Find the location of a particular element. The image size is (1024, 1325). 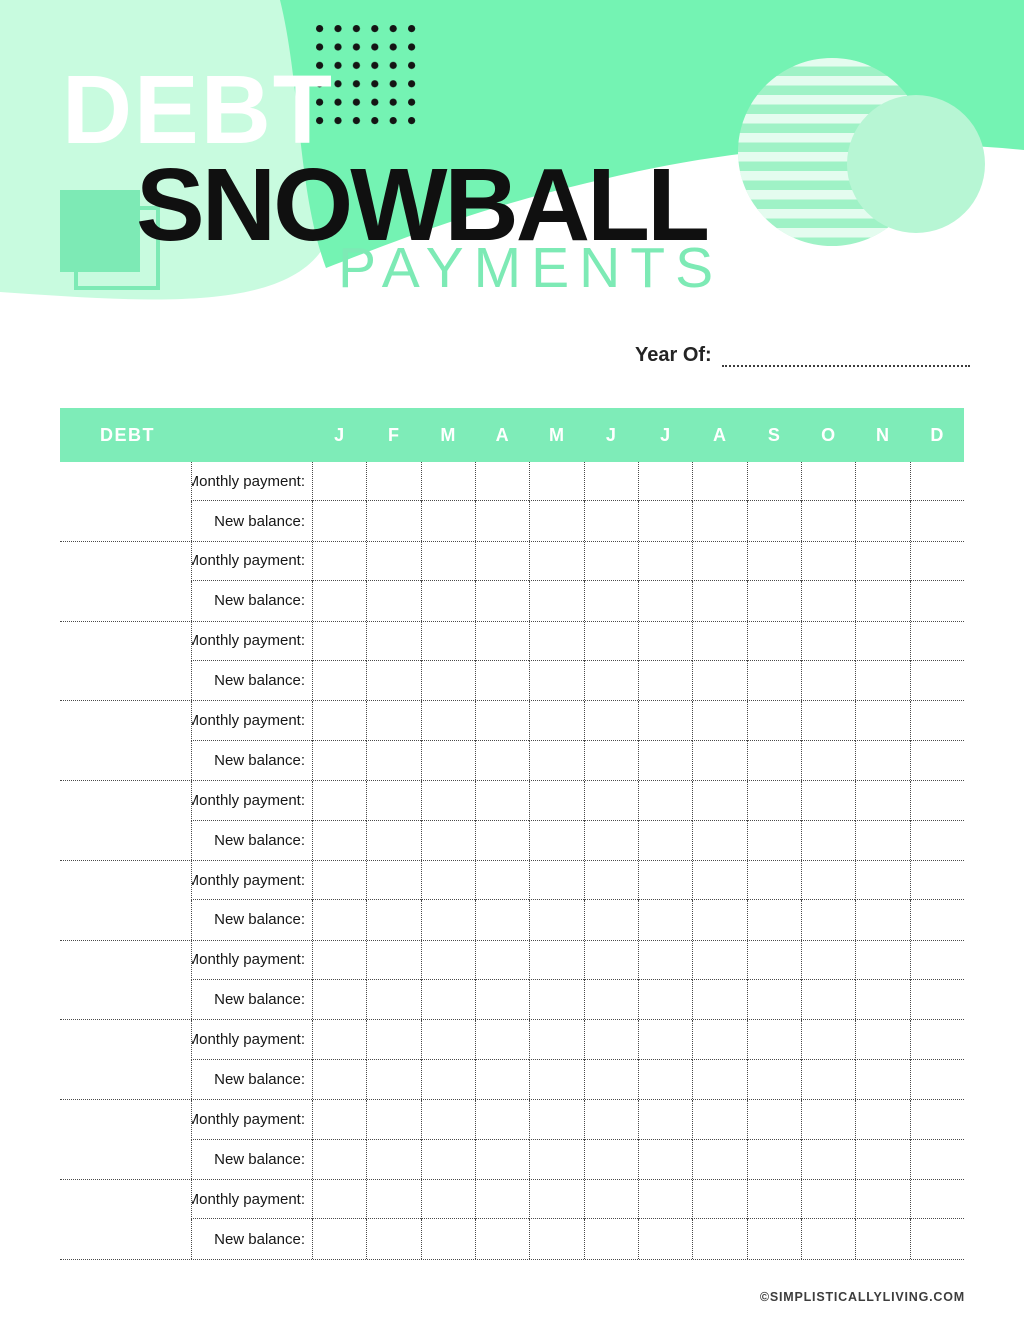

balance-cell-row10-month5 is located at coordinates (556, 1239).